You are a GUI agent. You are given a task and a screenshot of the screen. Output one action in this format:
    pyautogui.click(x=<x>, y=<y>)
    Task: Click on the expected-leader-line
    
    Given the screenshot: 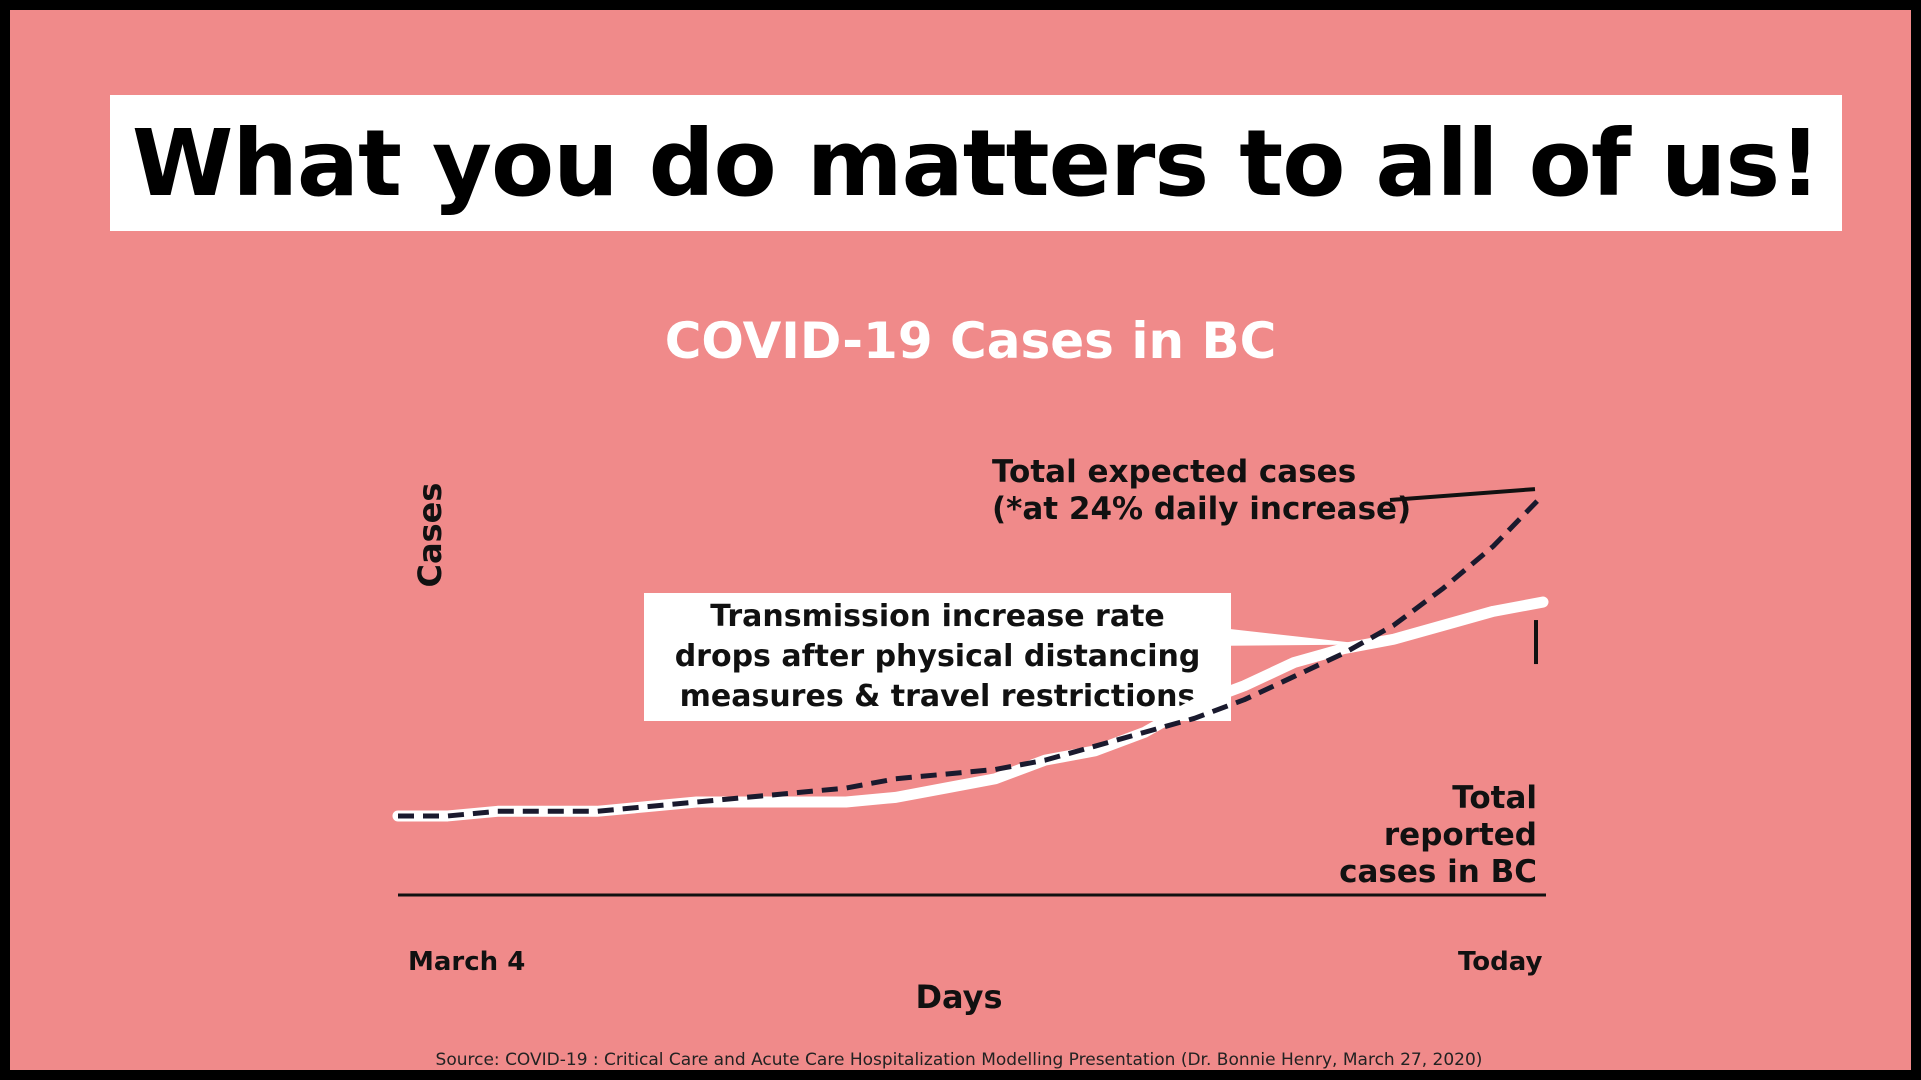 What is the action you would take?
    pyautogui.click(x=1462, y=494)
    